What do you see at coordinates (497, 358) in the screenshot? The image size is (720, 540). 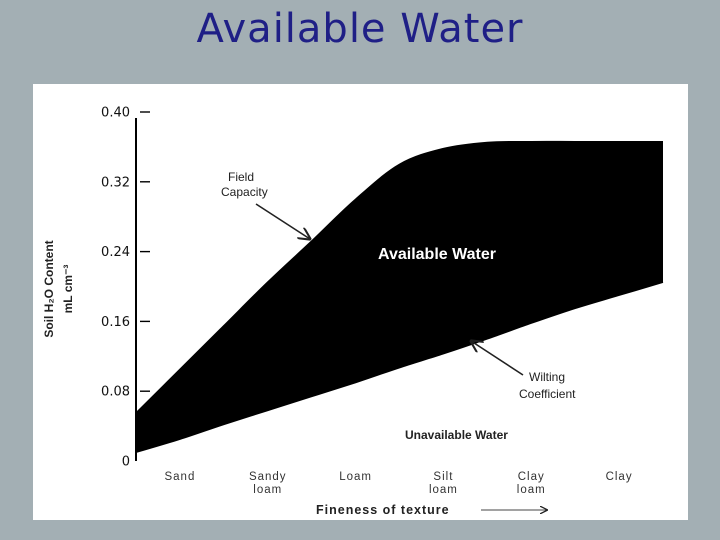 I see `wilting-arrow` at bounding box center [497, 358].